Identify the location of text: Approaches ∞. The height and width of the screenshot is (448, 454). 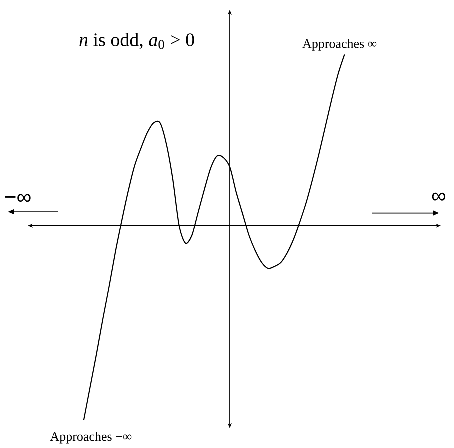
(339, 45).